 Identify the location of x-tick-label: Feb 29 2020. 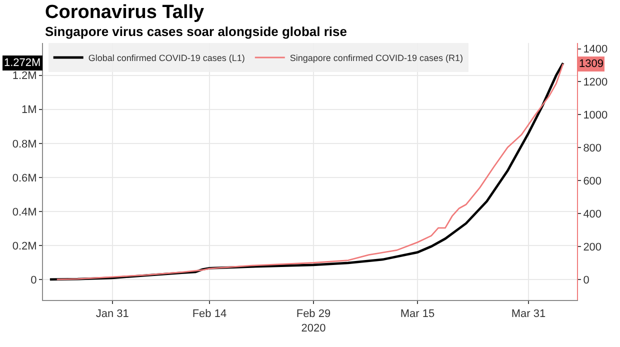
(313, 321).